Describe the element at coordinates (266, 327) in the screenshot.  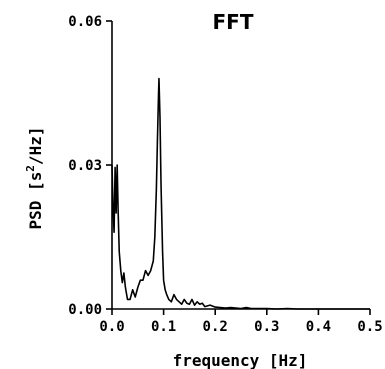
I see `x-tick-label: 0.3` at that location.